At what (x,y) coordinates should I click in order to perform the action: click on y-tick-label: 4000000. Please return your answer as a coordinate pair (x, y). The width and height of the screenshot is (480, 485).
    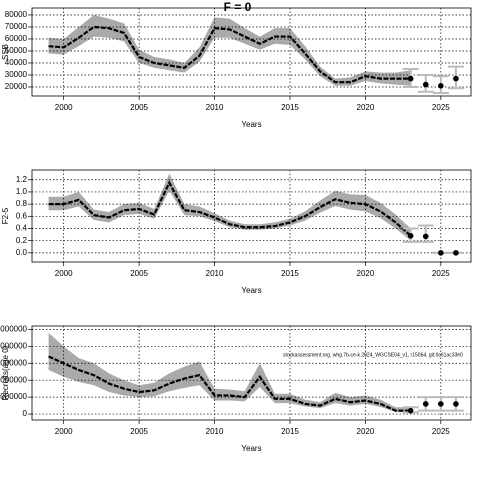
    Looking at the image, I should click on (14, 345).